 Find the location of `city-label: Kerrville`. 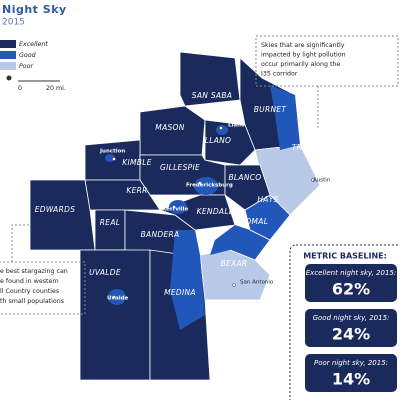

city-label: Kerrville is located at coordinates (175, 210).